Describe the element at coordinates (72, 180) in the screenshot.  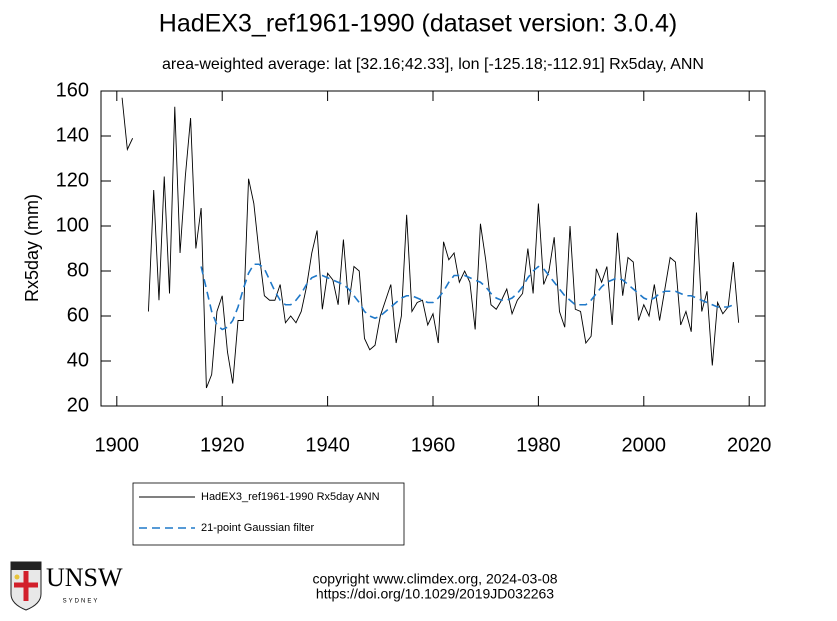
I see `y-tick-label: 120` at that location.